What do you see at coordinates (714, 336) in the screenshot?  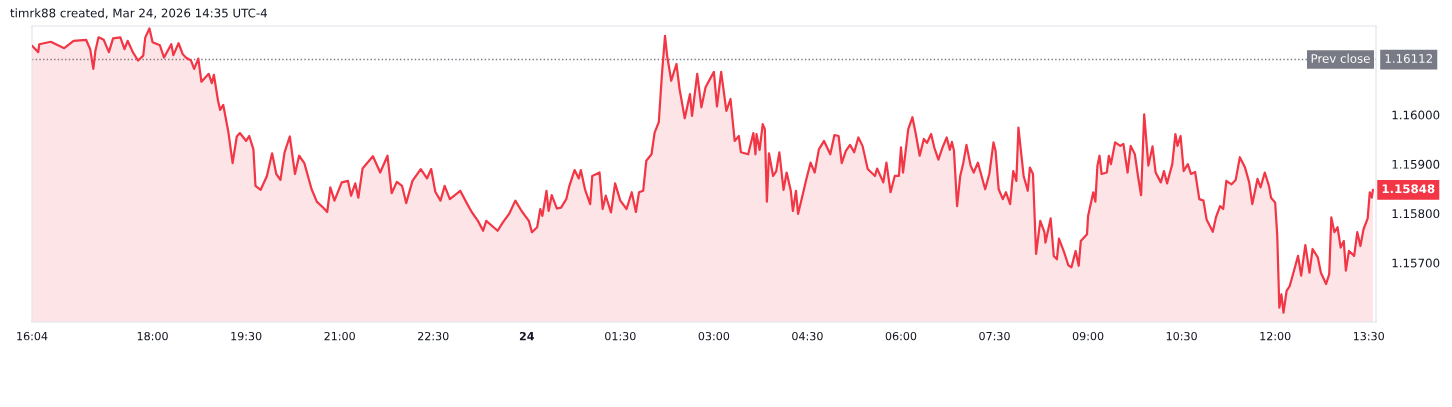 I see `x-tick-label: 03:00` at bounding box center [714, 336].